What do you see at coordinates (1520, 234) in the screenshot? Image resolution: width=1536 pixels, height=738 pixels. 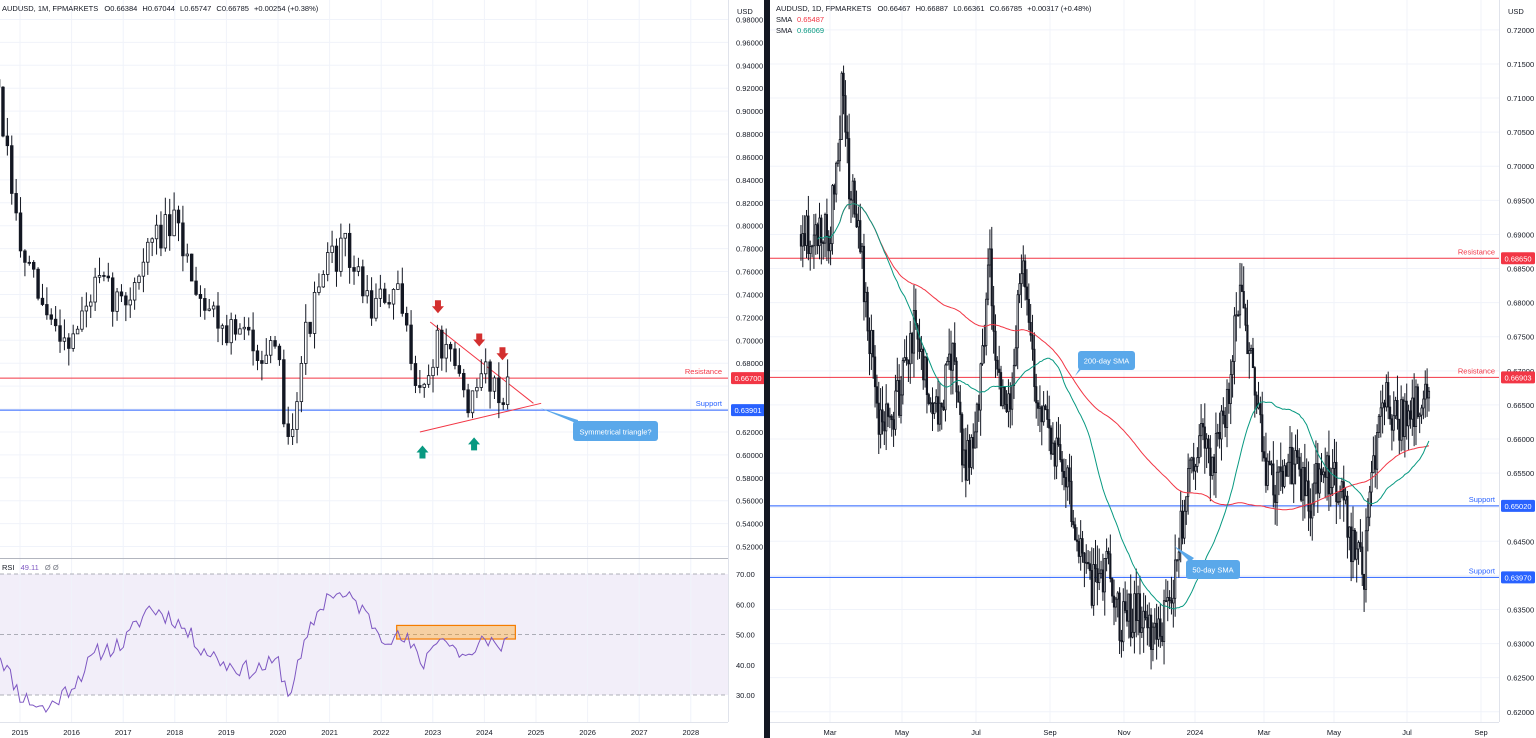 I see `y-tick-label: 0.69000` at bounding box center [1520, 234].